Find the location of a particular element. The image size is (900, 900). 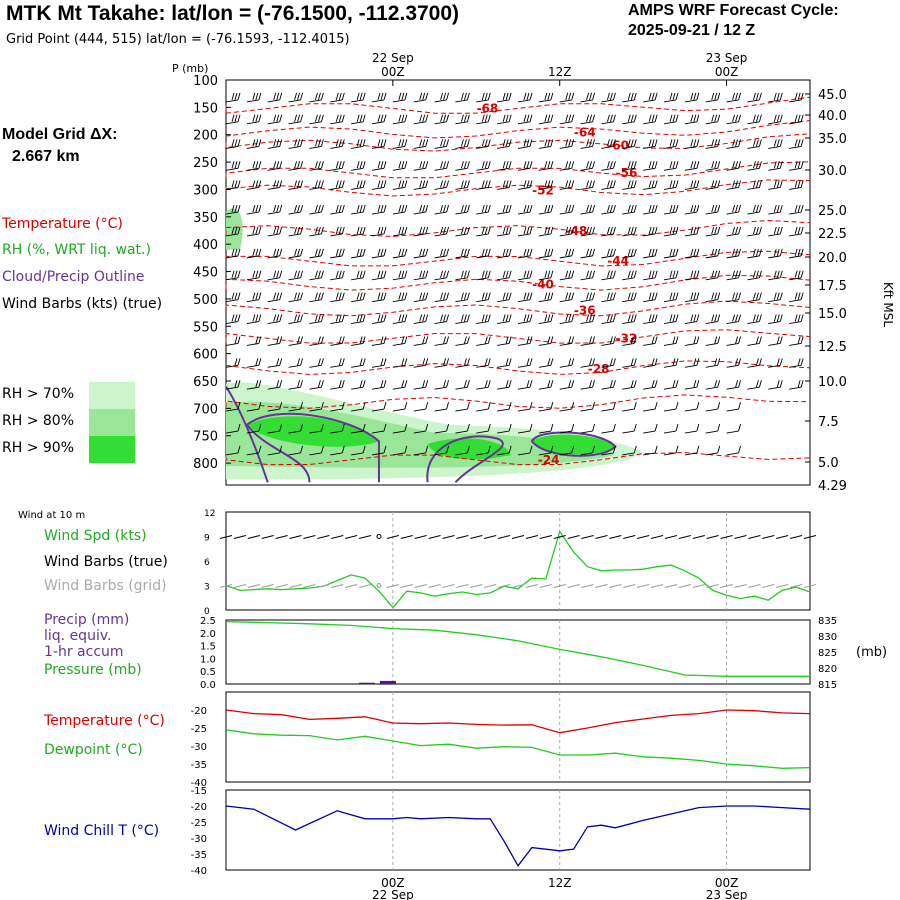

precip-tick-label: 1.5 is located at coordinates (208, 647).